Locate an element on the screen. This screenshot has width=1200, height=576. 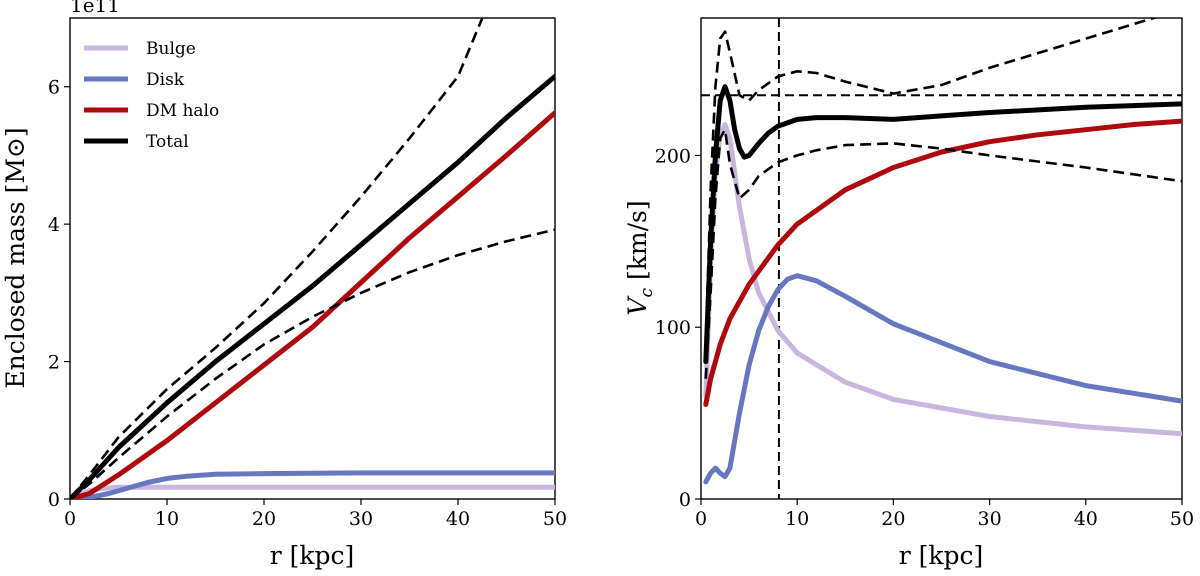
left-x-tick-label: 20 is located at coordinates (264, 519).